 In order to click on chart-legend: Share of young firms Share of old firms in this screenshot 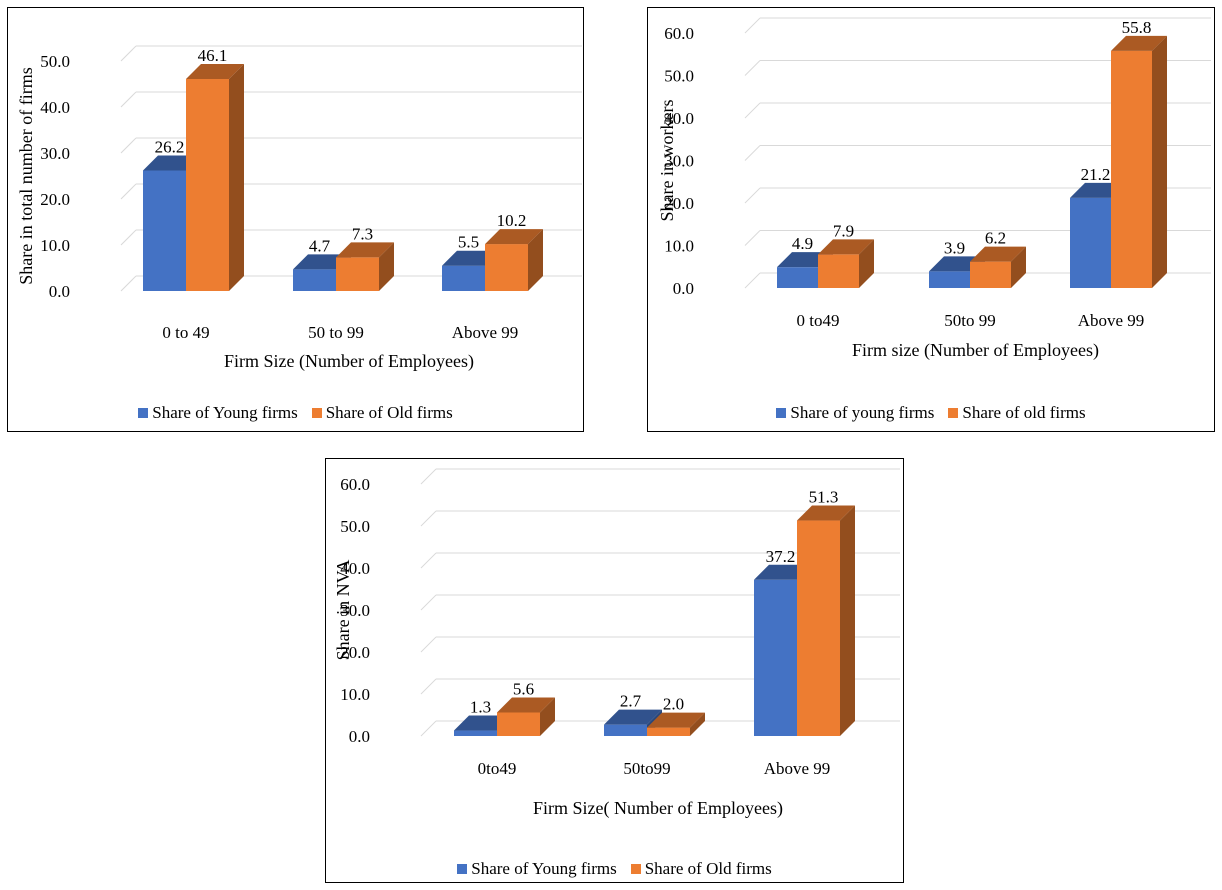, I will do `click(931, 413)`.